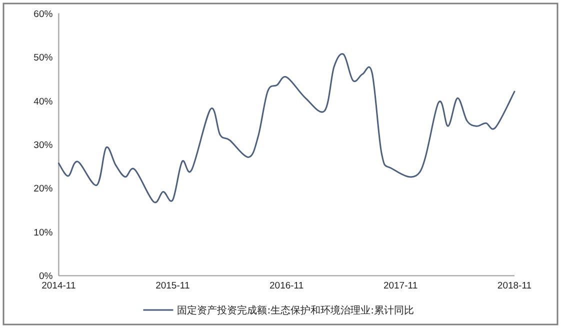  What do you see at coordinates (287, 286) in the screenshot?
I see `x-tick-label: 2016-11` at bounding box center [287, 286].